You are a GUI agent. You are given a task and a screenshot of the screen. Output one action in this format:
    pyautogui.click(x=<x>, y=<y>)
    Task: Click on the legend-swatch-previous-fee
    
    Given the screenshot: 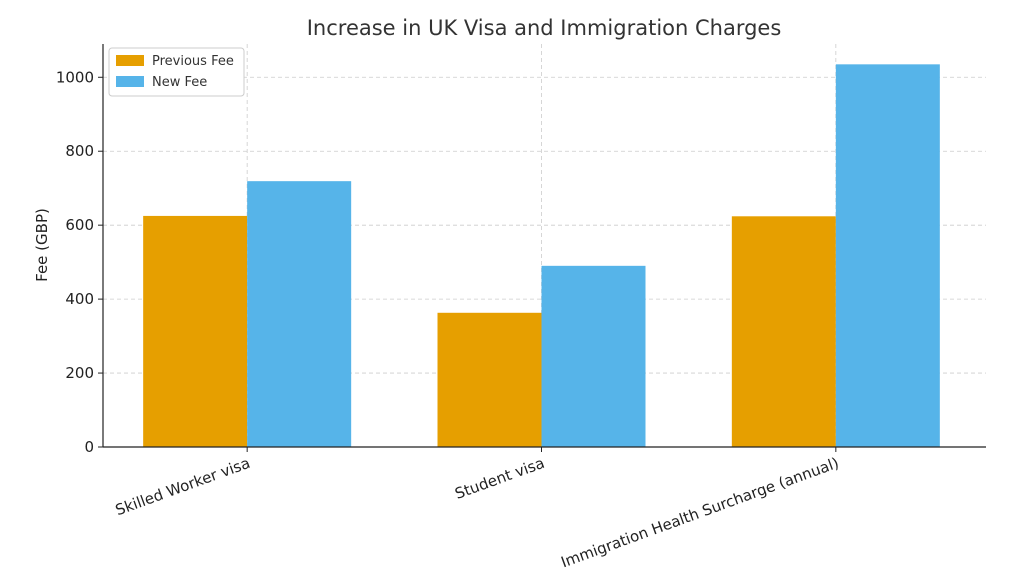 What is the action you would take?
    pyautogui.click(x=130, y=60)
    